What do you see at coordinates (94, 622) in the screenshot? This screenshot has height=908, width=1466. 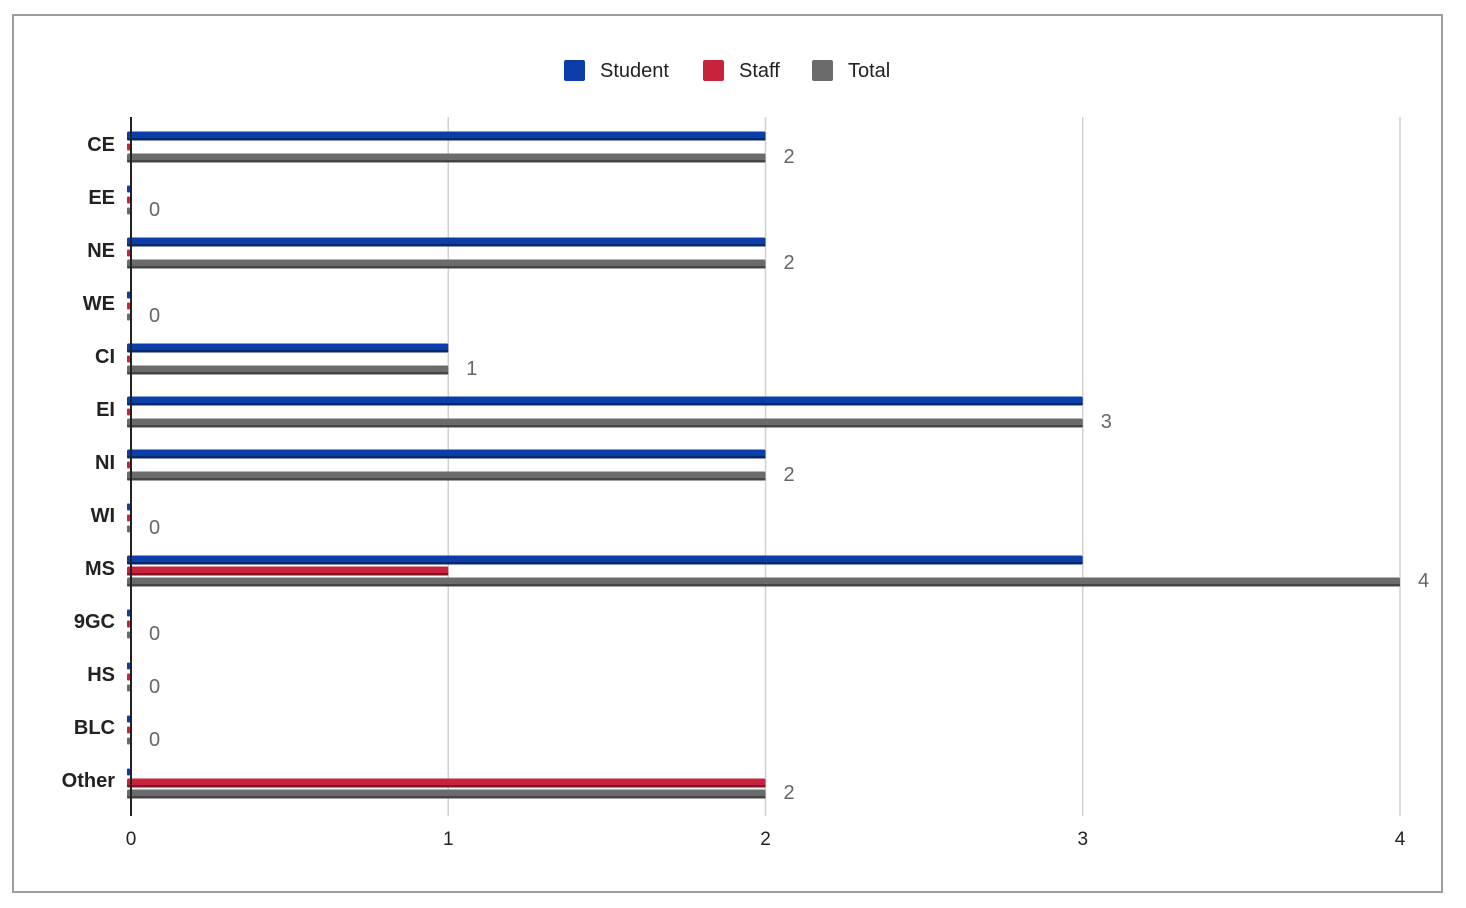 I see `category-label: 9GC` at bounding box center [94, 622].